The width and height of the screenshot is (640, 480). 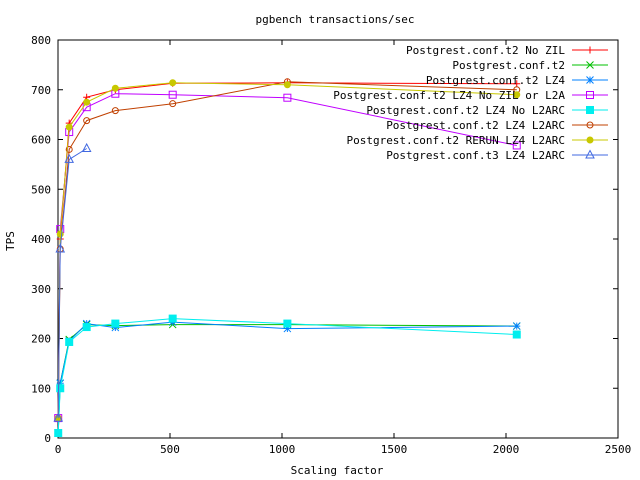 I want to click on y-axis-label: TPS, so click(x=10, y=241).